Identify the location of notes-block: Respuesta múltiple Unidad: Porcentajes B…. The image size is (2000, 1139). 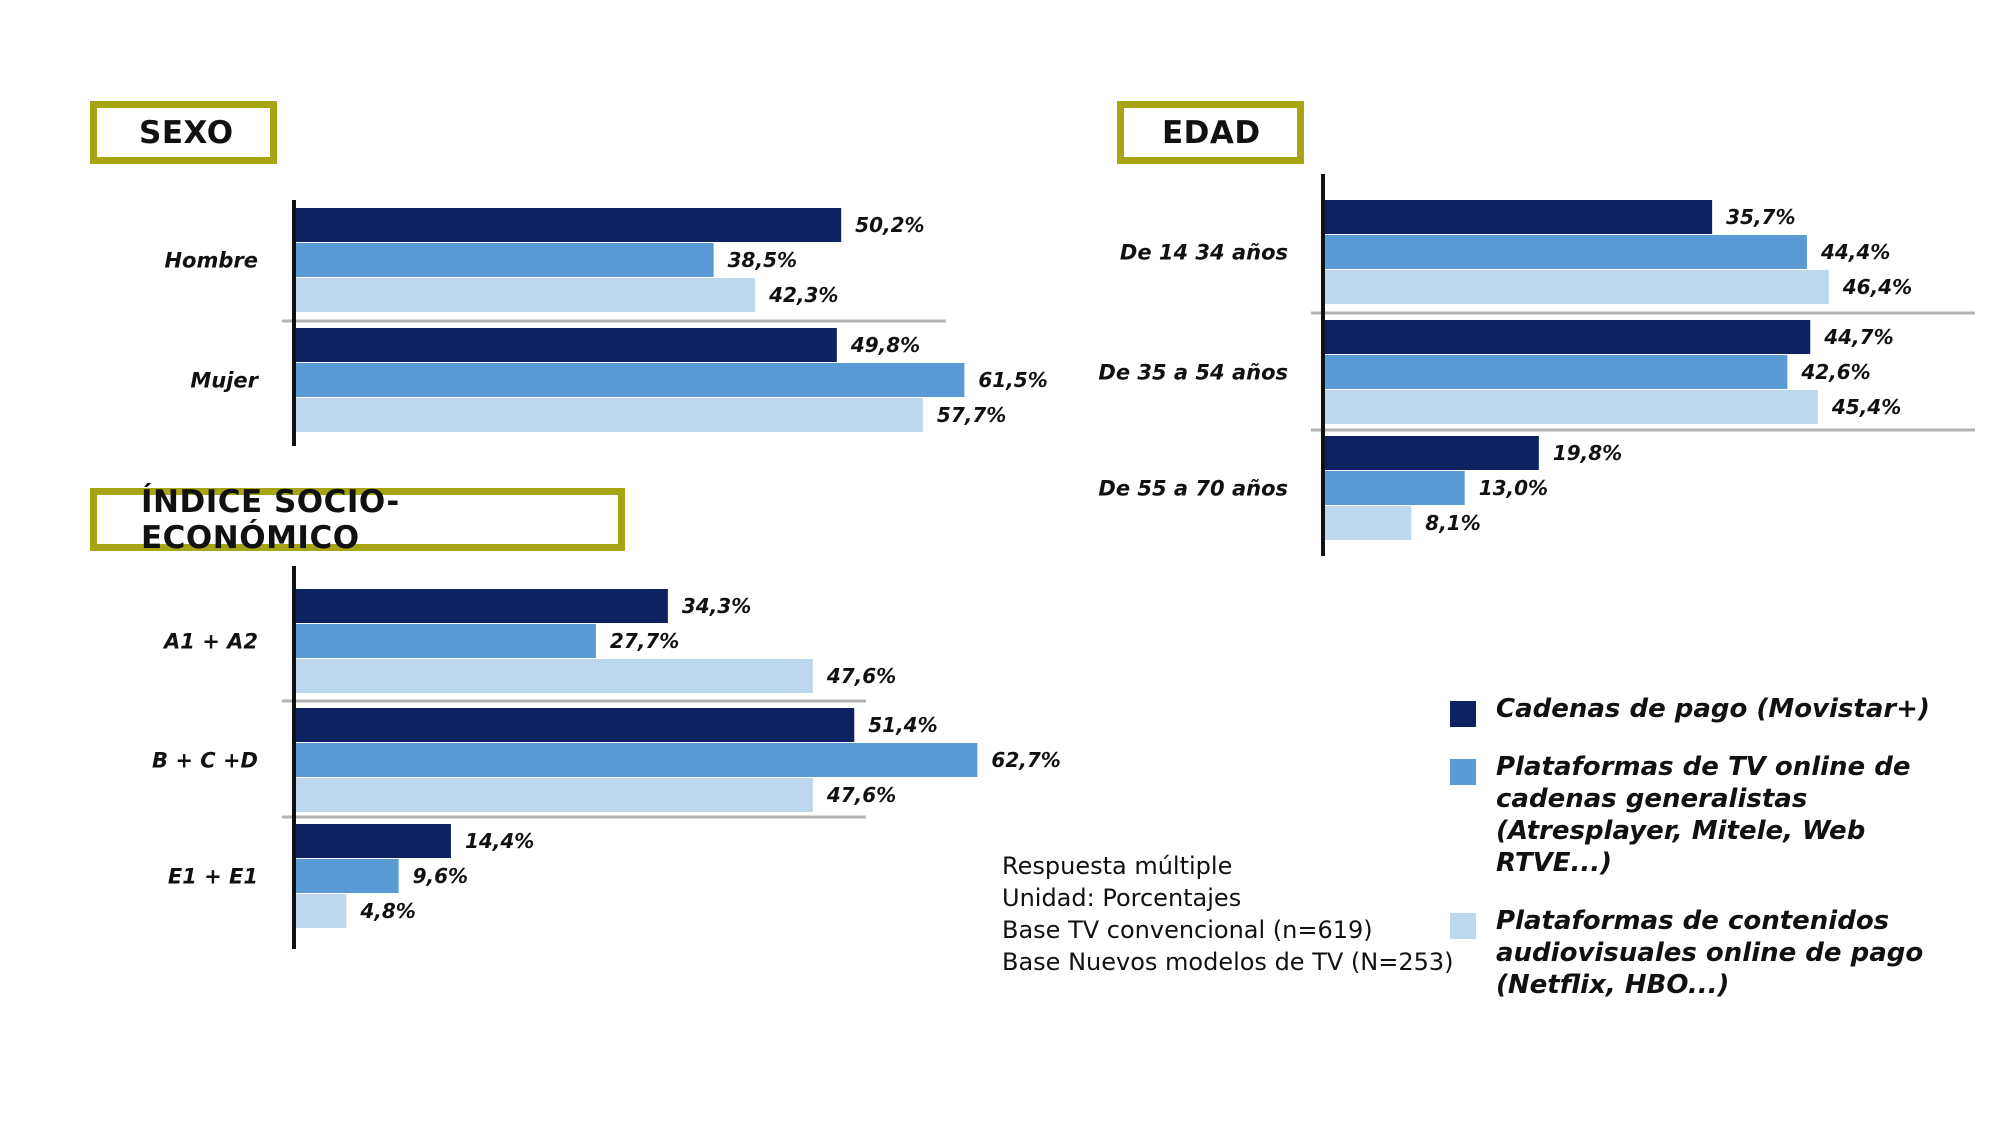
(1228, 914).